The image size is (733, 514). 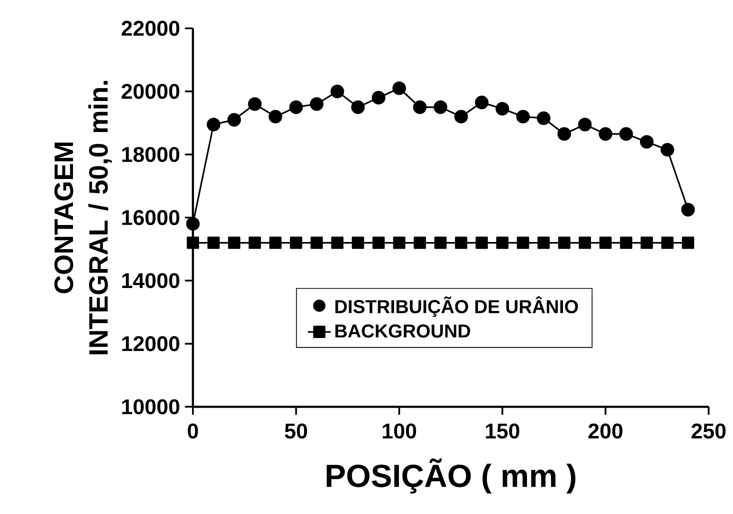 I want to click on x-tick-label: 250, so click(x=709, y=431).